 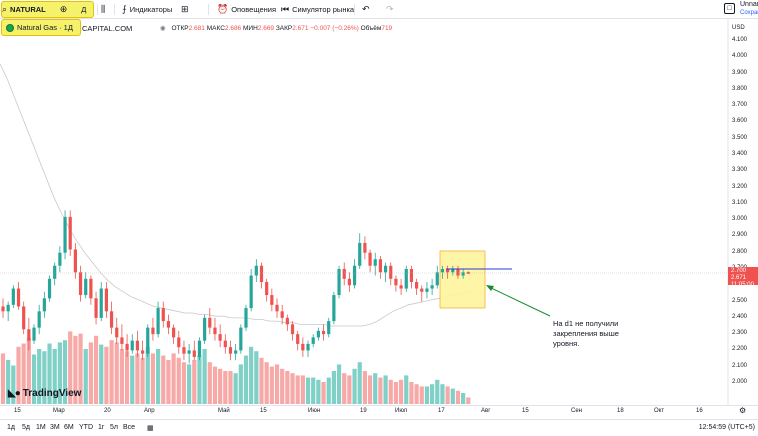 I want to click on time-label: Окт, so click(x=659, y=411).